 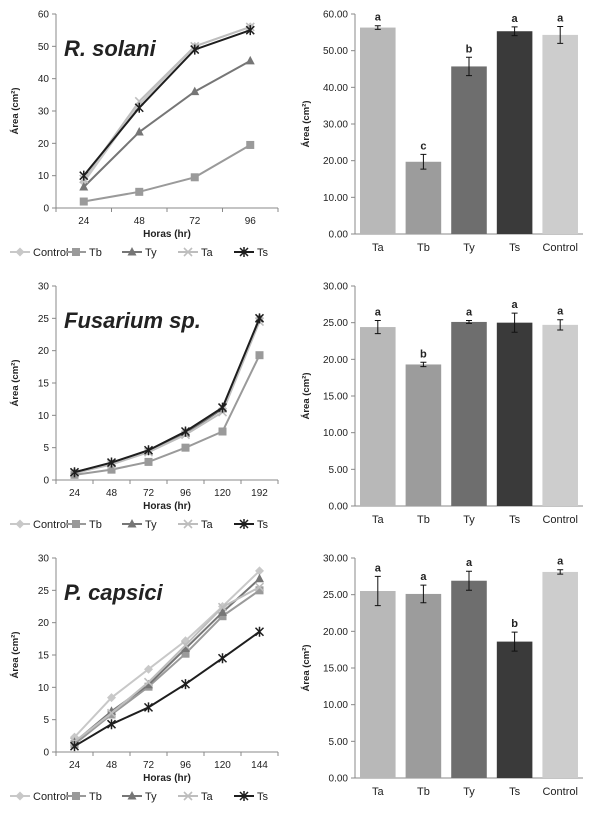 What do you see at coordinates (151, 525) in the screenshot?
I see `legend-label: Ty` at bounding box center [151, 525].